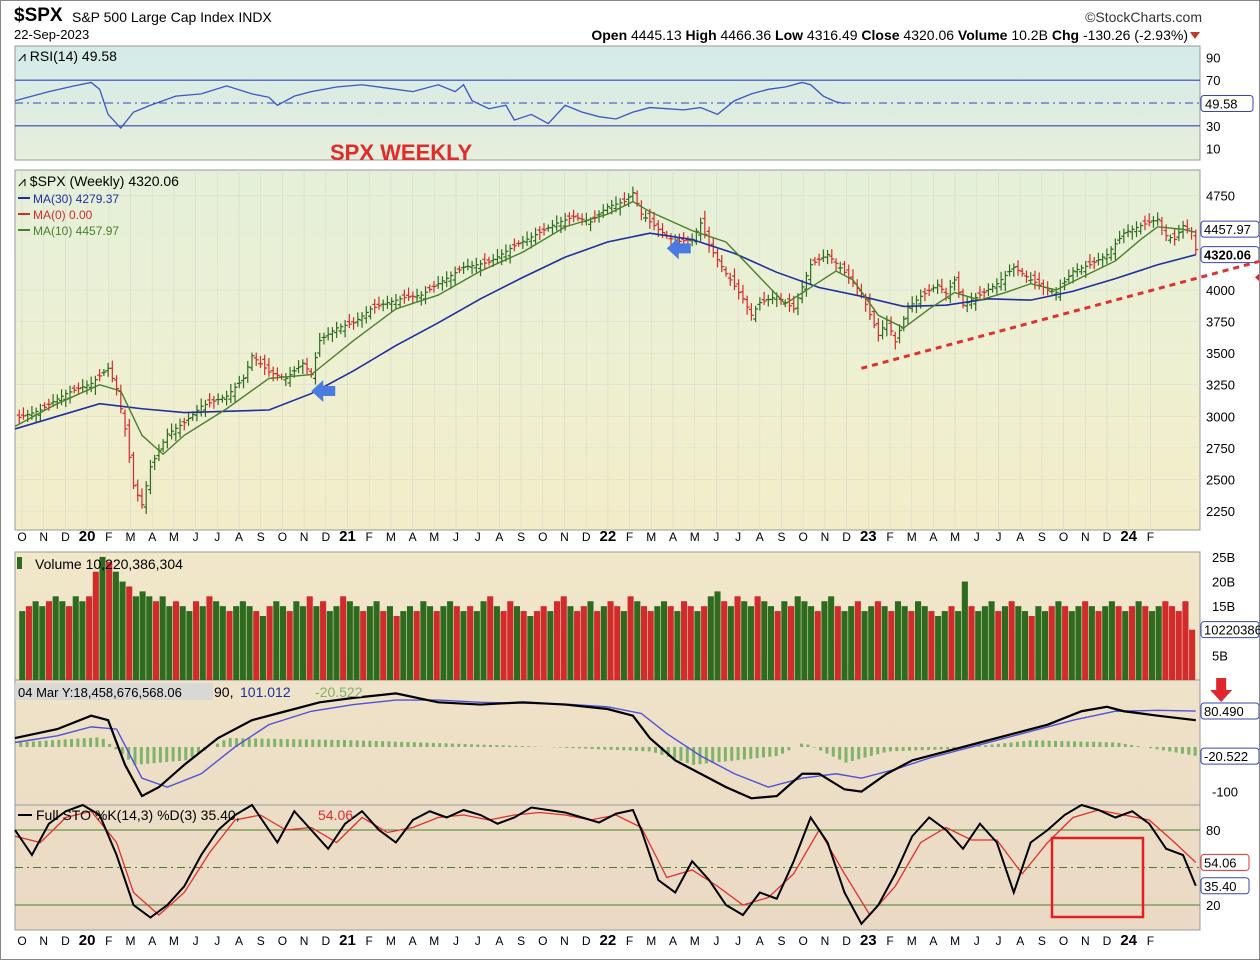 This screenshot has width=1260, height=960. What do you see at coordinates (98, 181) in the screenshot?
I see `price-legend-spx: ⩘ $SPX (Weekly) 4320.06` at bounding box center [98, 181].